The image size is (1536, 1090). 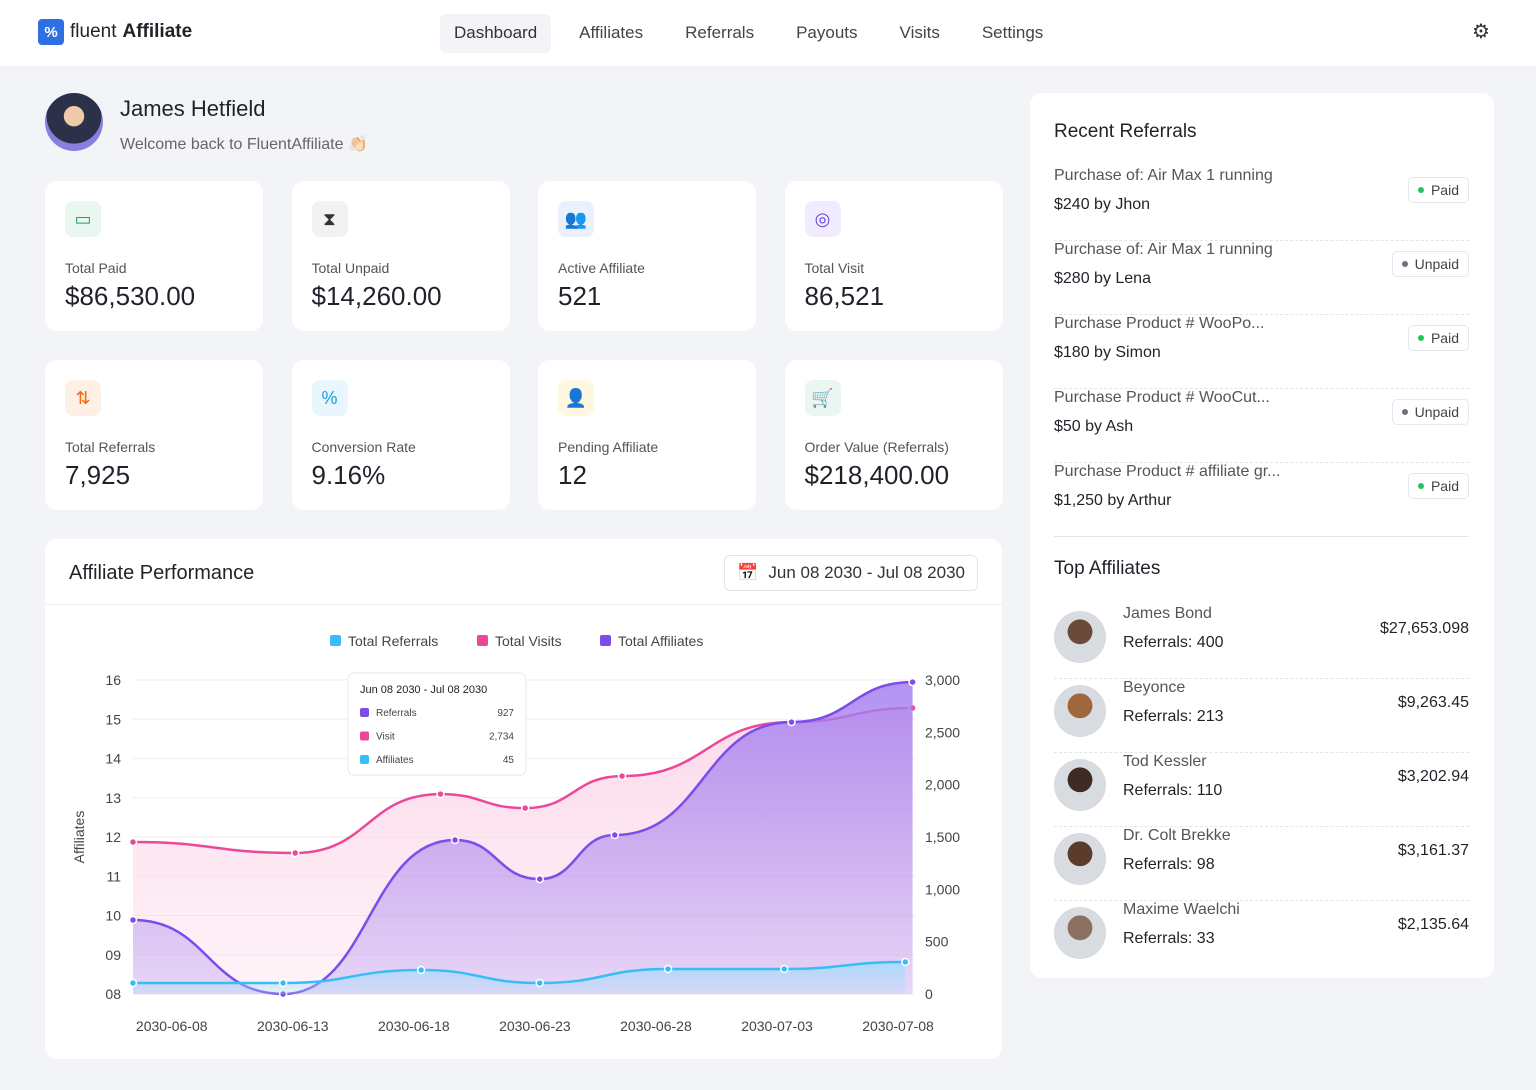 What do you see at coordinates (51, 32) in the screenshot?
I see `logo-icon: %` at bounding box center [51, 32].